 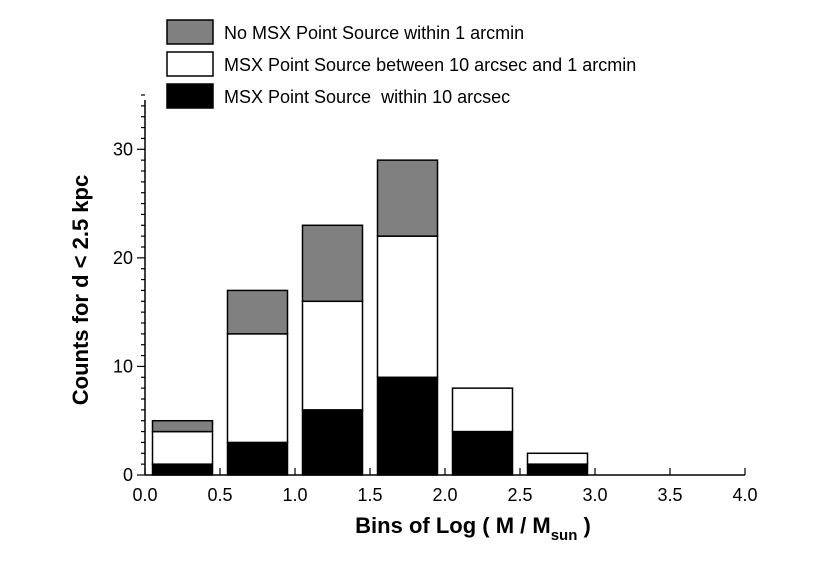 What do you see at coordinates (294, 495) in the screenshot?
I see `x-tick-label: 1.0` at bounding box center [294, 495].